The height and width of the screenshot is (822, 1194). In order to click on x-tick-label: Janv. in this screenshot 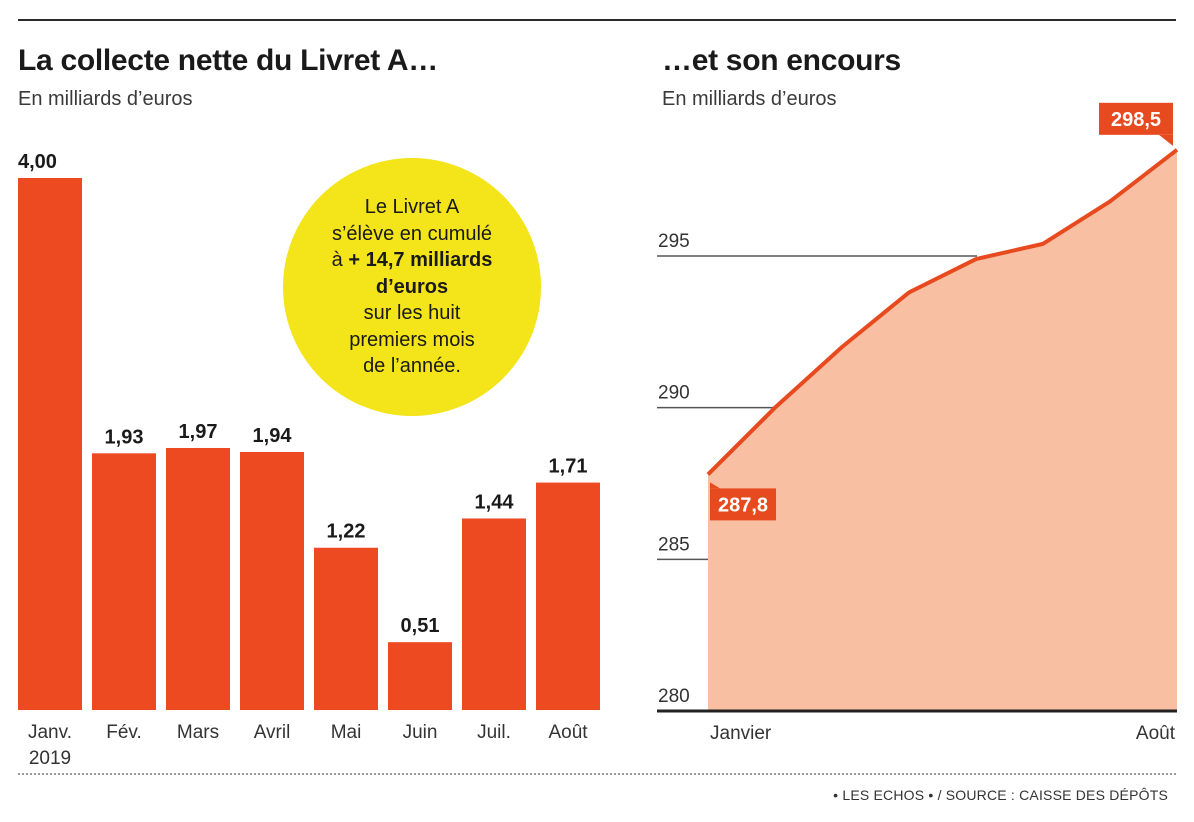, I will do `click(50, 732)`.